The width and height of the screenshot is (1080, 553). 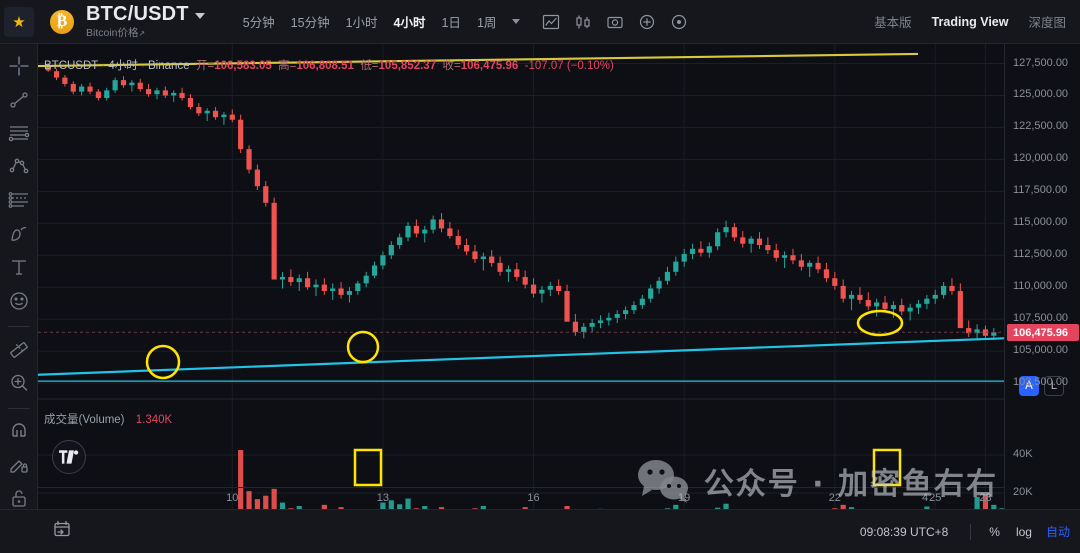 What do you see at coordinates (409, 23) in the screenshot?
I see `interval-4h: 4小时` at bounding box center [409, 23].